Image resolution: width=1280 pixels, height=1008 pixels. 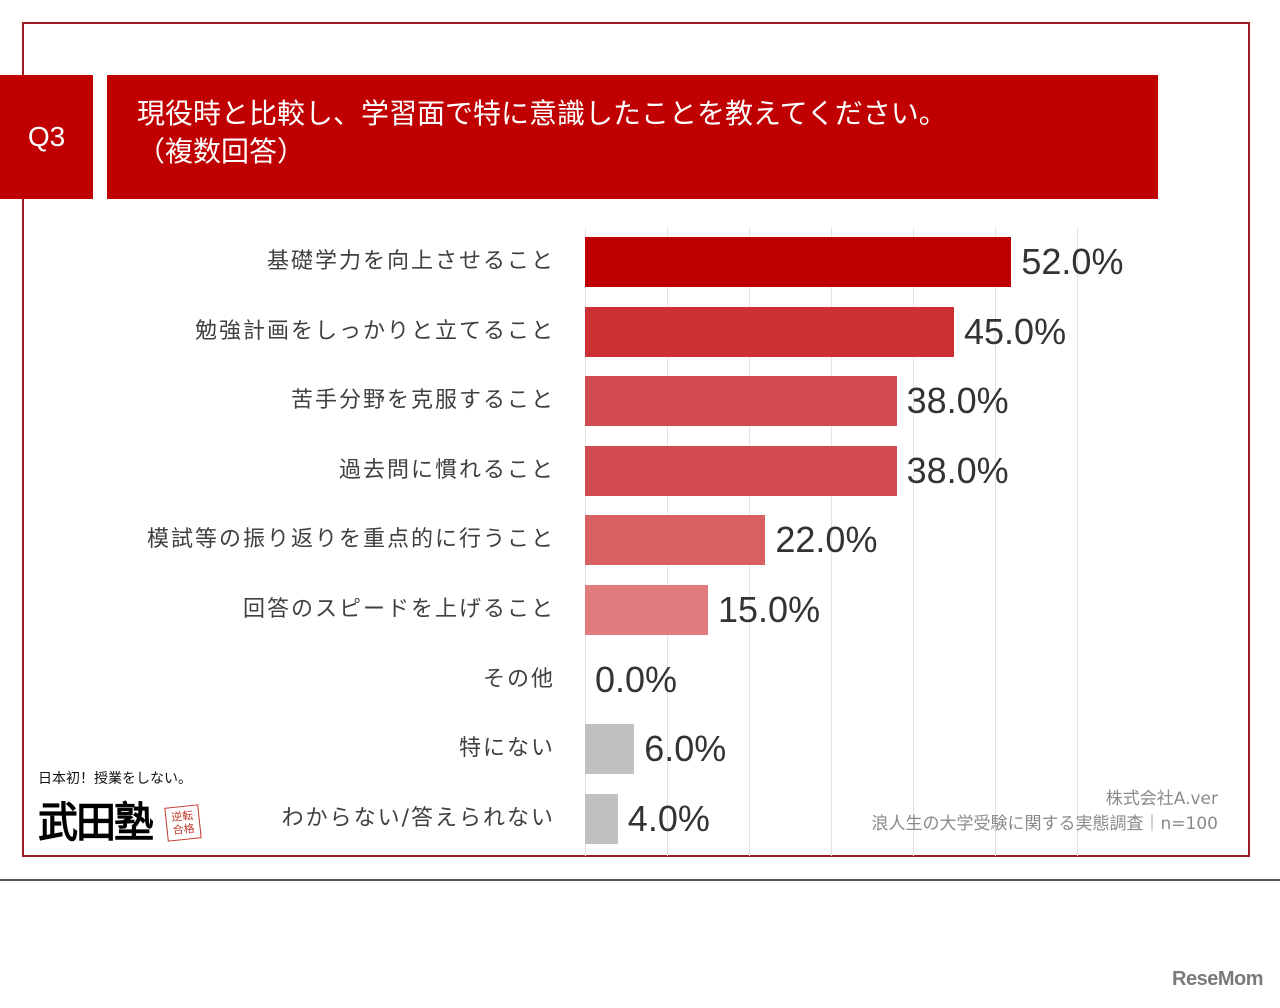 I want to click on question-number-badge: Q3, so click(x=46, y=137).